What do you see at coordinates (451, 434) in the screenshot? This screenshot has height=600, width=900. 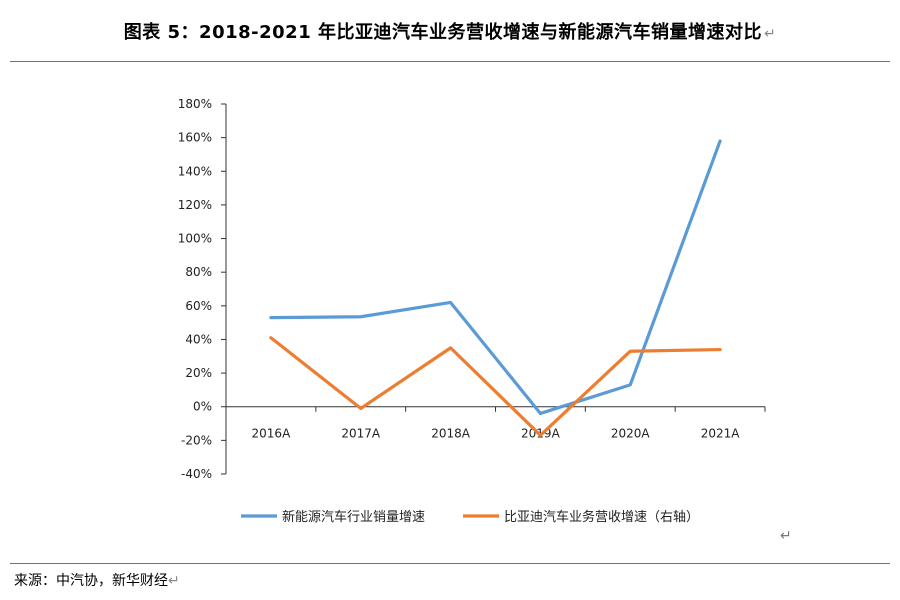 I see `x-tick-label: 2018A` at bounding box center [451, 434].